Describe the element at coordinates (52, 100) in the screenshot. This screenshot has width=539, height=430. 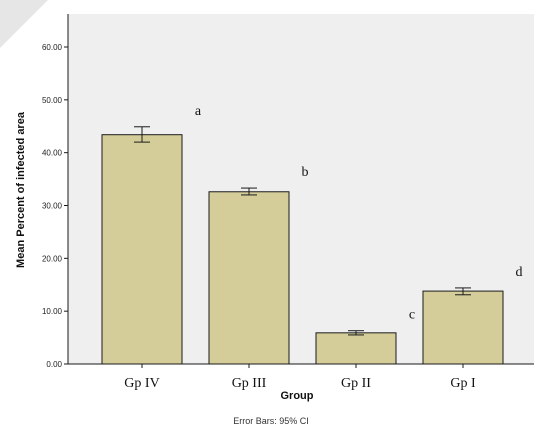
I see `y-tick-label: 50.00` at that location.